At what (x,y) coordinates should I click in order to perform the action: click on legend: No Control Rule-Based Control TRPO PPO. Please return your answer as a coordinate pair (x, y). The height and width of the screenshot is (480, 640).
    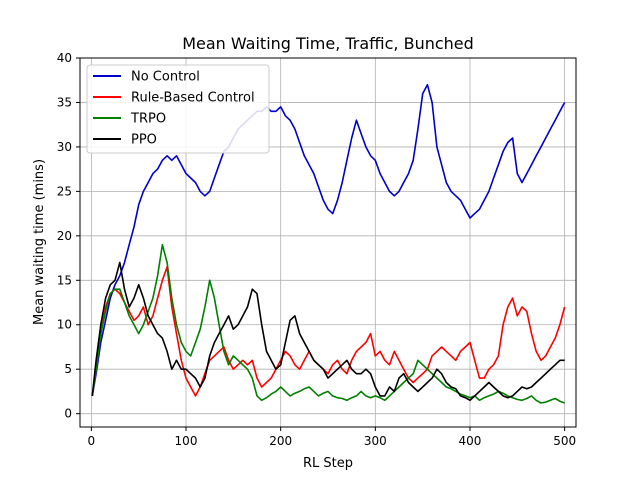
    Looking at the image, I should click on (178, 109).